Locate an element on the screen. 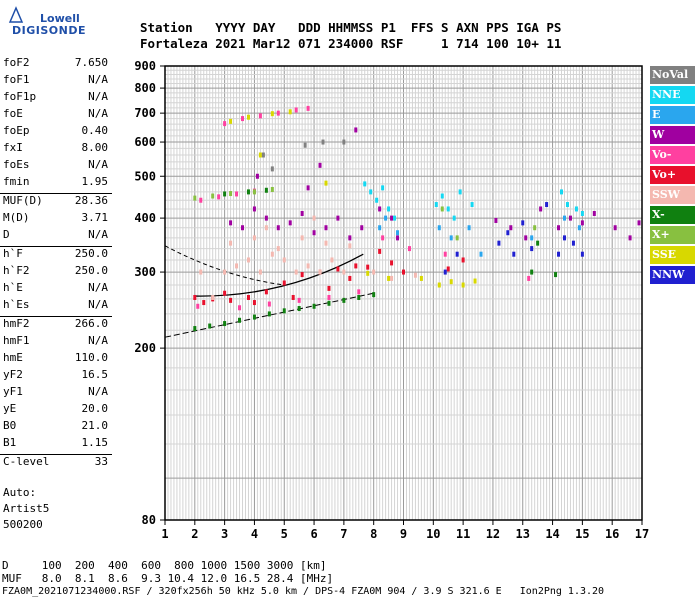 Image resolution: width=700 pixels, height=600 pixels. param-value: 3.71 is located at coordinates (95, 217).